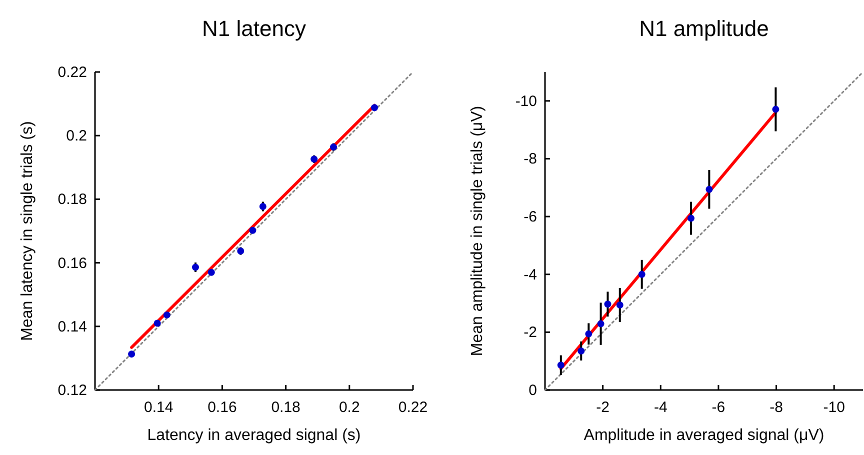  What do you see at coordinates (72, 199) in the screenshot?
I see `y-tick-label: 0.18` at bounding box center [72, 199].